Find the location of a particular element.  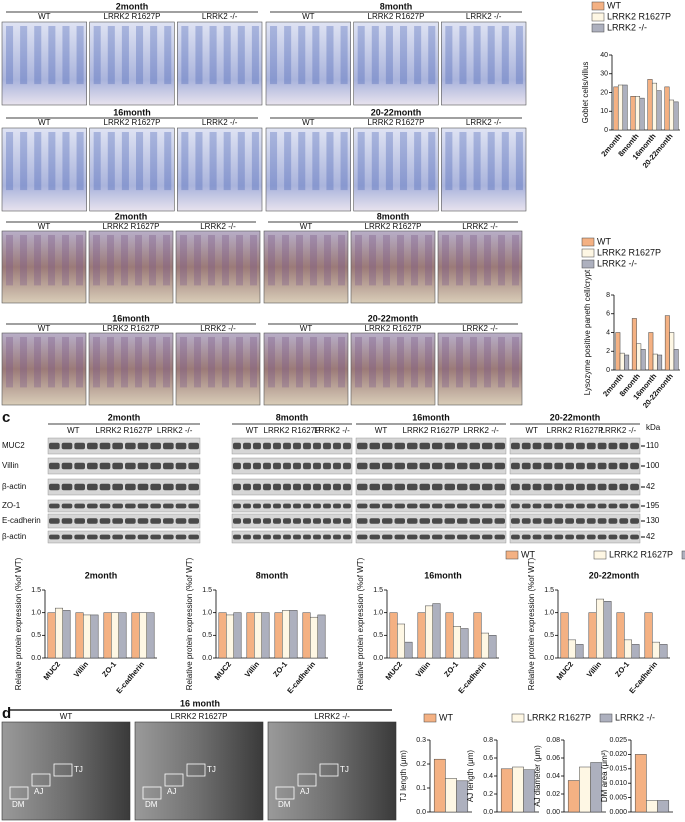

x-tick-label: Villin is located at coordinates (423, 669).